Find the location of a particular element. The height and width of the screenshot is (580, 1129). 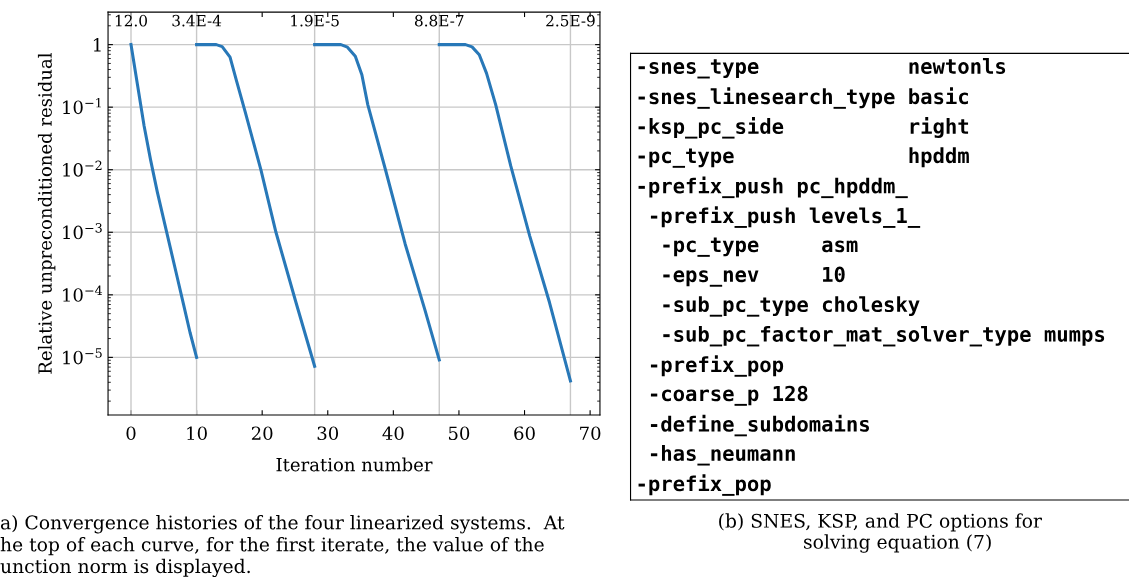

y-tick-label: 10$^{−3}$ is located at coordinates (82, 231).